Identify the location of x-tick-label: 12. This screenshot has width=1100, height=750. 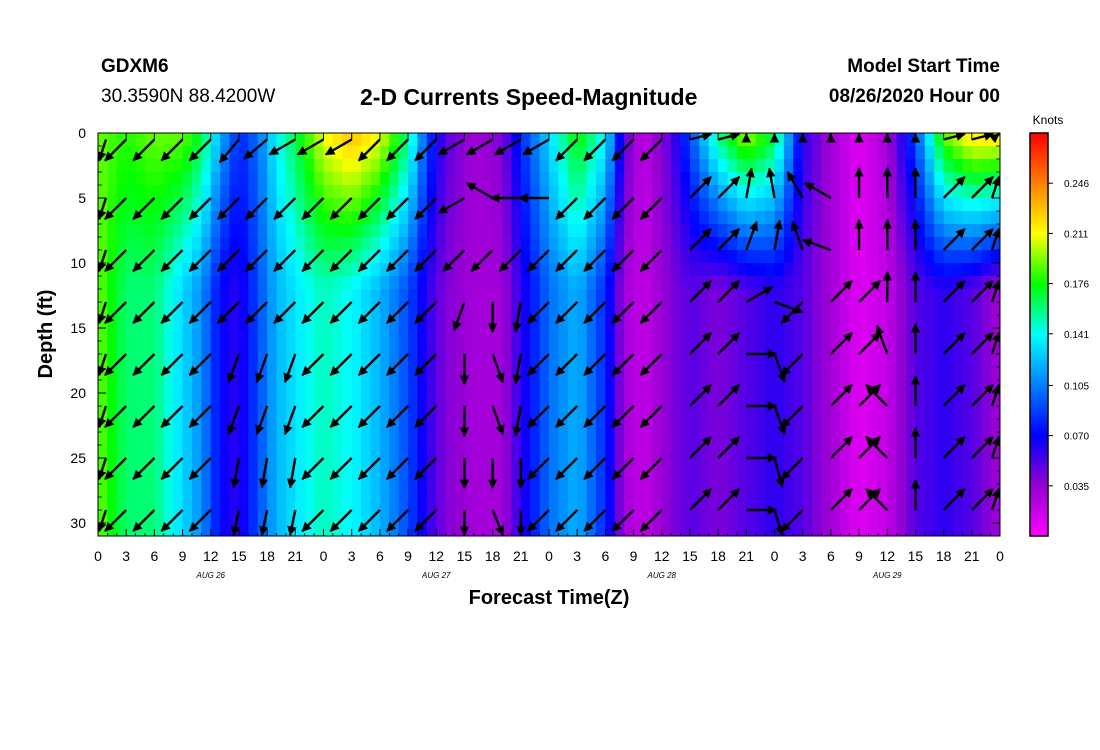
(887, 556).